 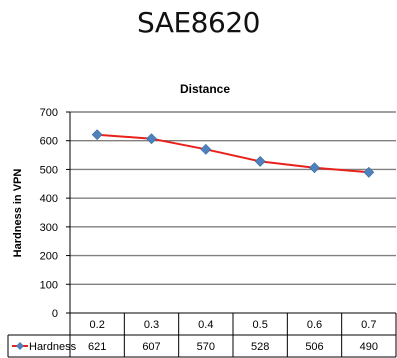 What do you see at coordinates (20, 346) in the screenshot?
I see `legend-marker-key` at bounding box center [20, 346].